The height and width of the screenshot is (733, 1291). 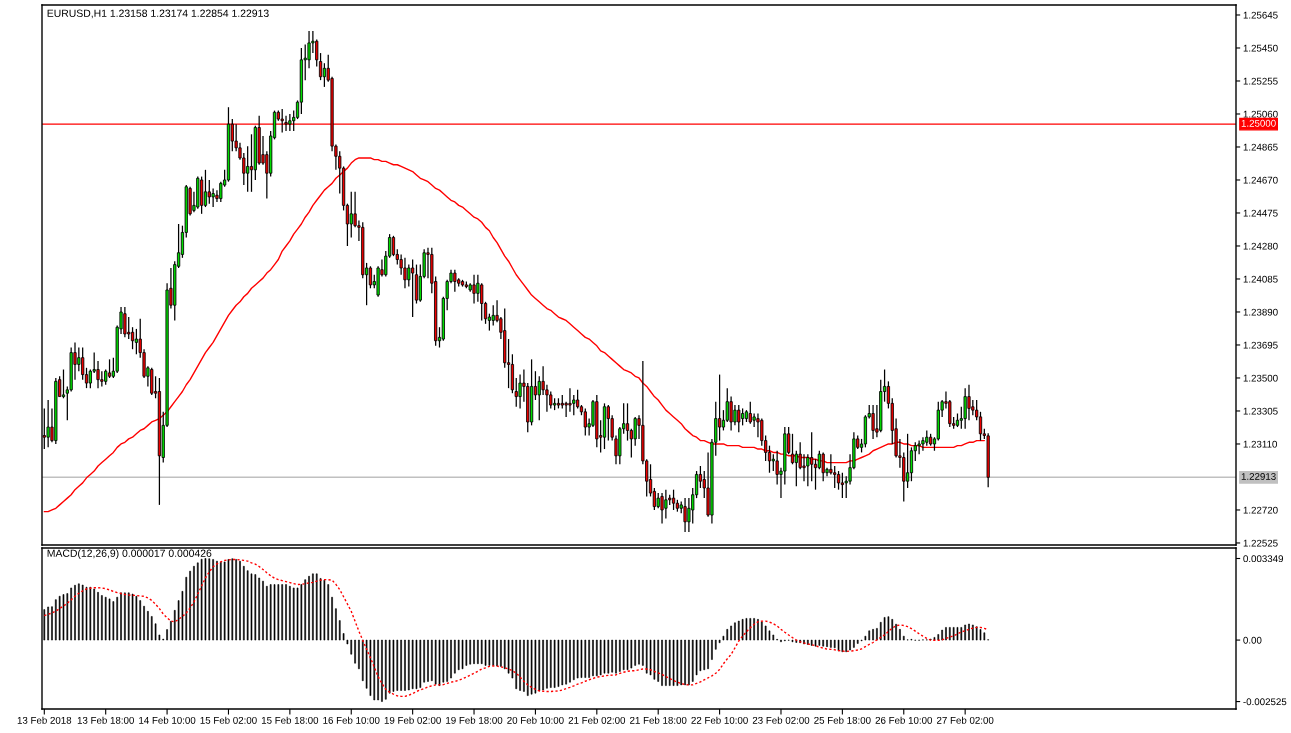 What do you see at coordinates (1252, 640) in the screenshot?
I see `y-tick-label: 0.00` at bounding box center [1252, 640].